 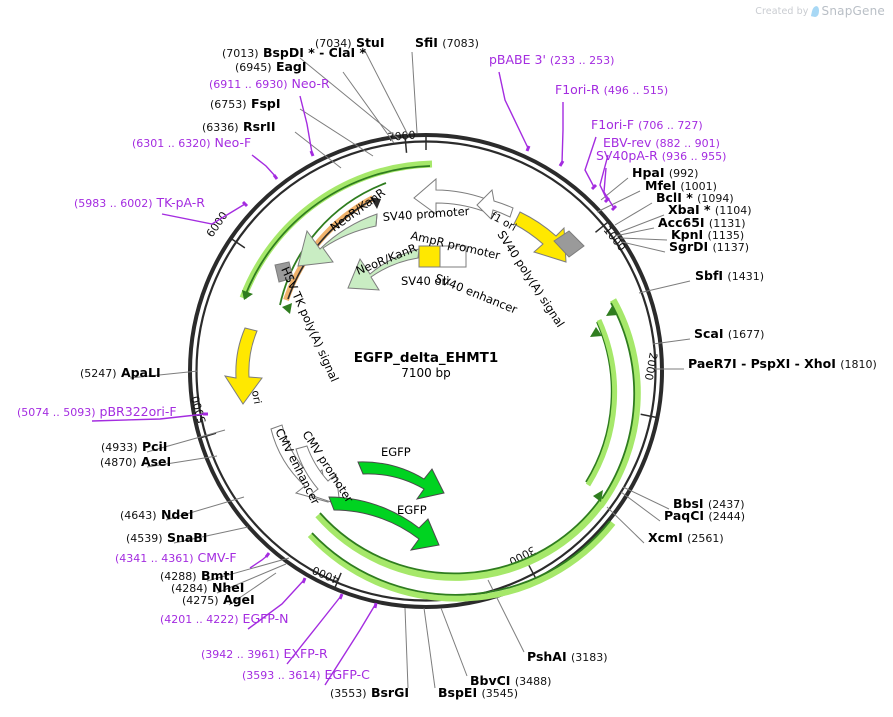 I want to click on feature-range: (5983 .. 6002), so click(x=113, y=203).